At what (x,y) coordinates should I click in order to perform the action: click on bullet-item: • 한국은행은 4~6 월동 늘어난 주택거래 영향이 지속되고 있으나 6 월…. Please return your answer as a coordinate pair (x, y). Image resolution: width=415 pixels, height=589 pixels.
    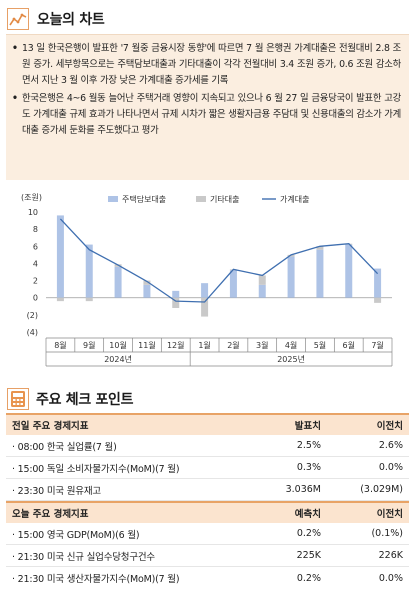
    Looking at the image, I should click on (206, 114).